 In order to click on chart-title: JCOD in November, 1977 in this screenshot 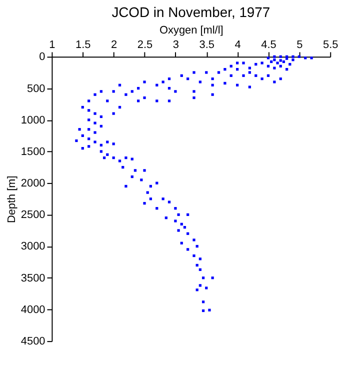, I will do `click(191, 12)`.